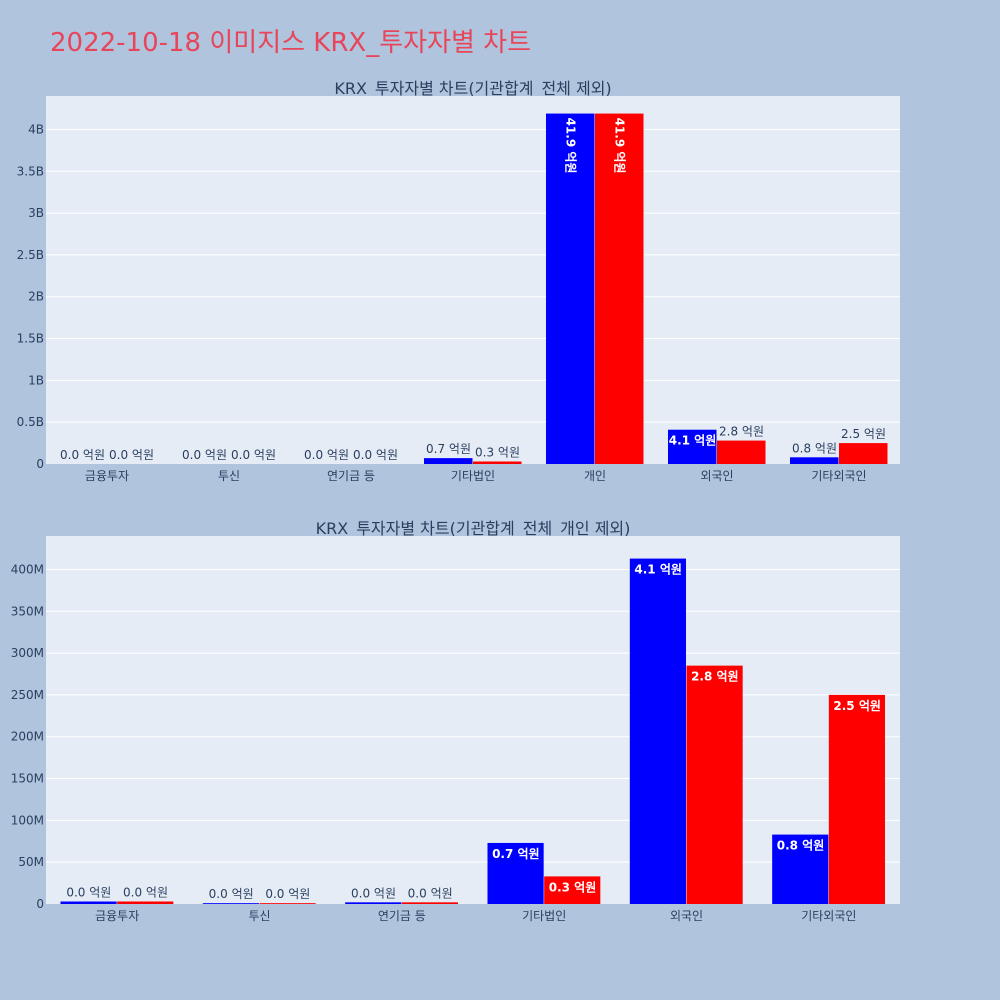 The width and height of the screenshot is (1000, 1000). I want to click on y-tick-label: 250M, so click(27, 695).